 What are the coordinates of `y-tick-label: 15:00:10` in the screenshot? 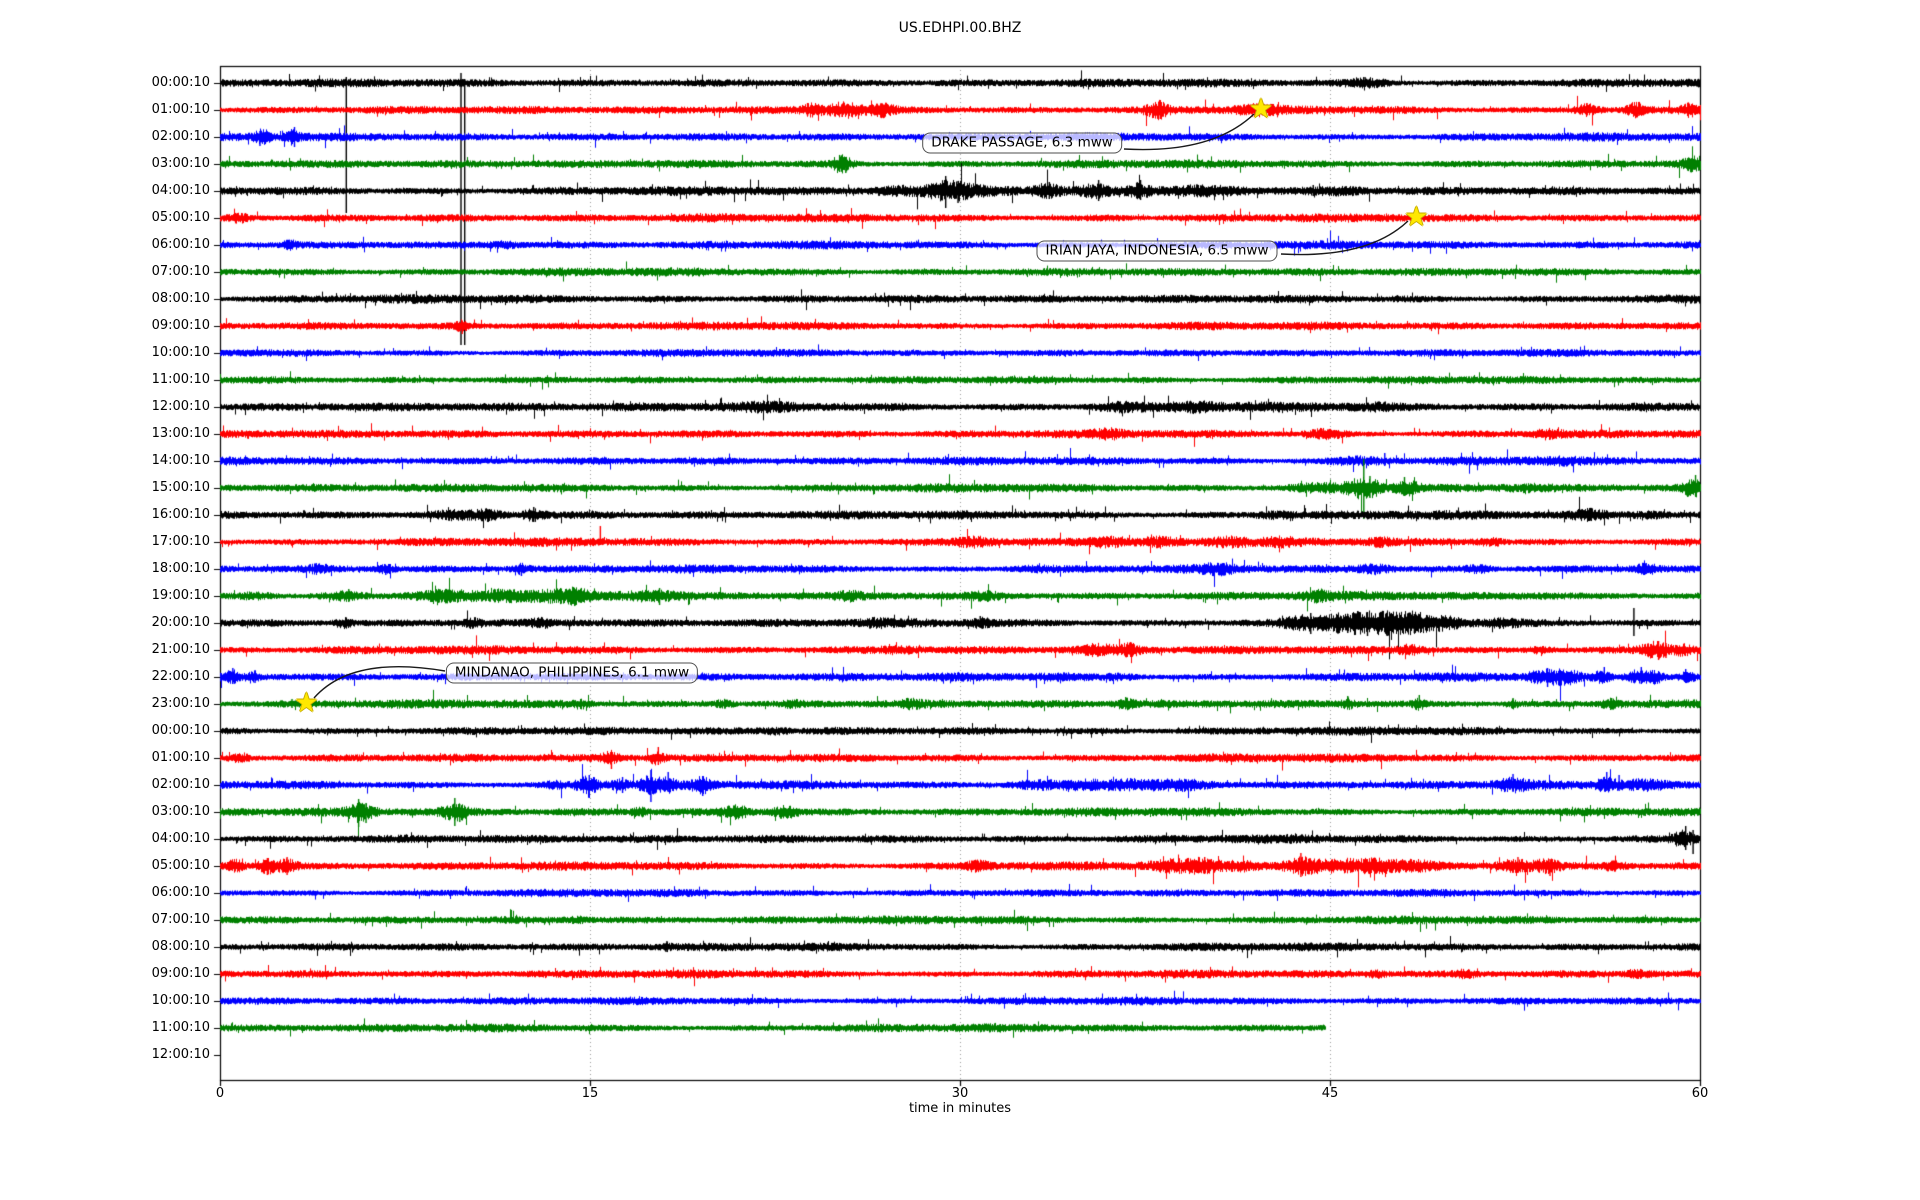 It's located at (180, 487).